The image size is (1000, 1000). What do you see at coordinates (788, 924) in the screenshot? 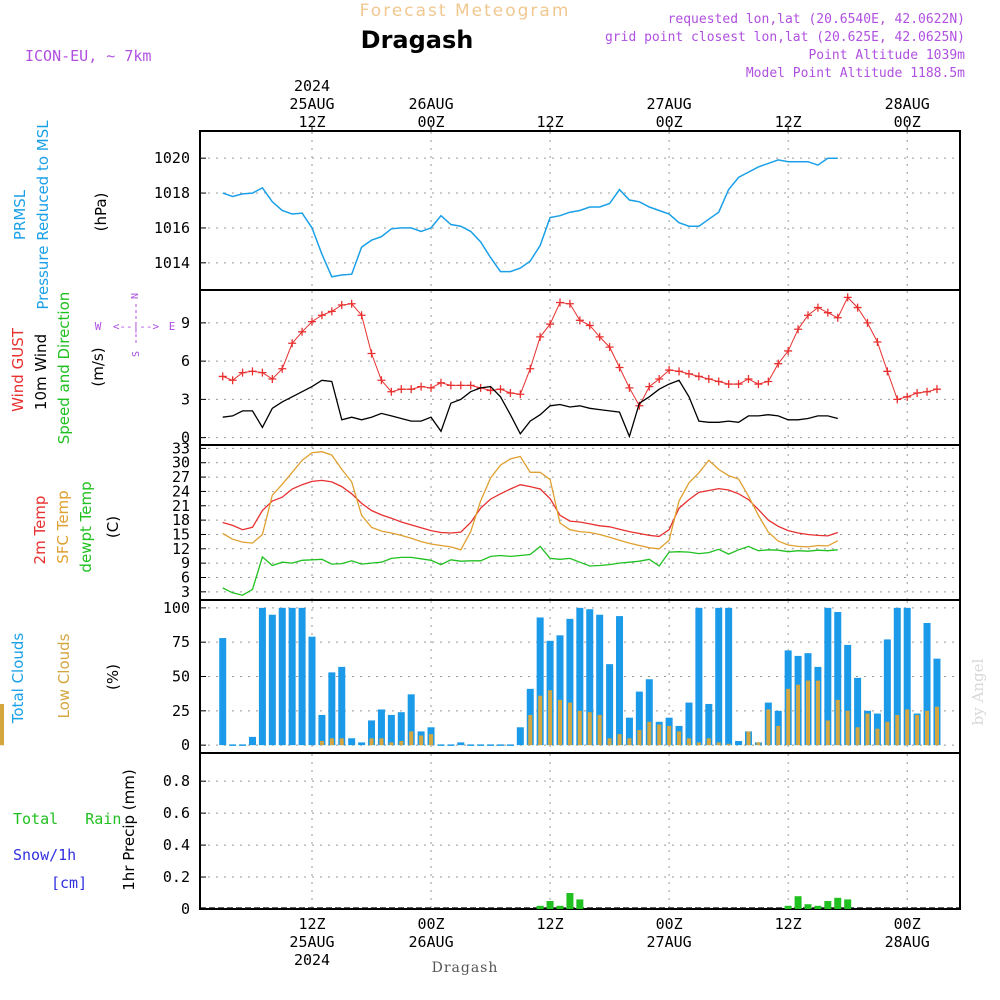
I see `bottom-time-label: 12Z` at bounding box center [788, 924].